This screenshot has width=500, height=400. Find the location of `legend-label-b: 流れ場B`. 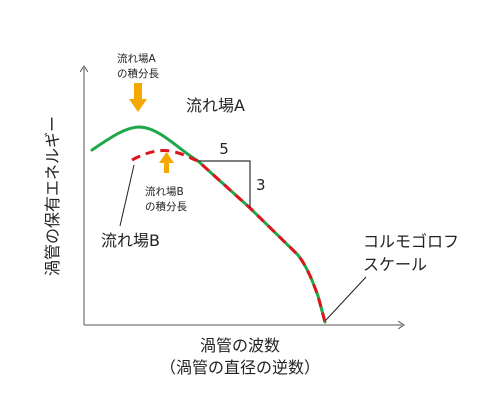

legend-label-b: 流れ場B is located at coordinates (130, 240).